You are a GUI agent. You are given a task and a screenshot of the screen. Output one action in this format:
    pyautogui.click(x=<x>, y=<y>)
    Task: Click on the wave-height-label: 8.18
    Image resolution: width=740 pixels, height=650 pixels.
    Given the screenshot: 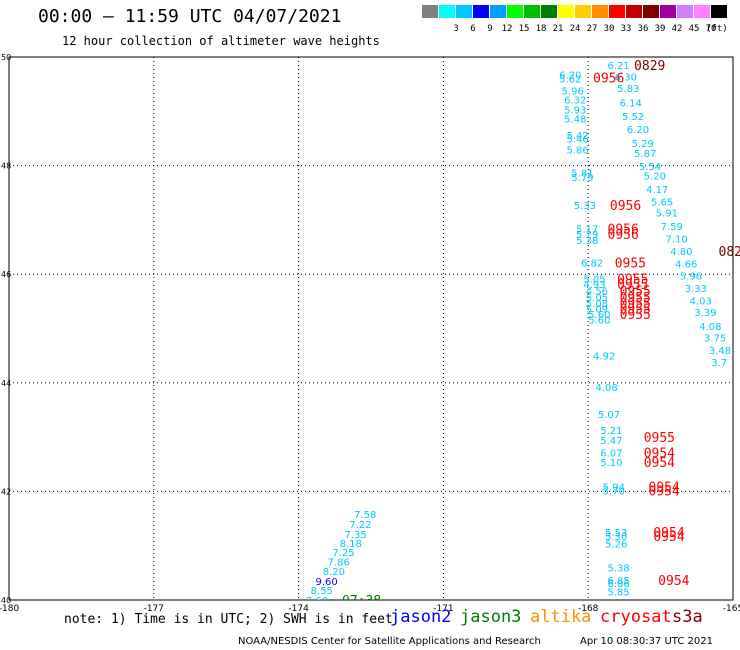 What is the action you would take?
    pyautogui.click(x=351, y=544)
    